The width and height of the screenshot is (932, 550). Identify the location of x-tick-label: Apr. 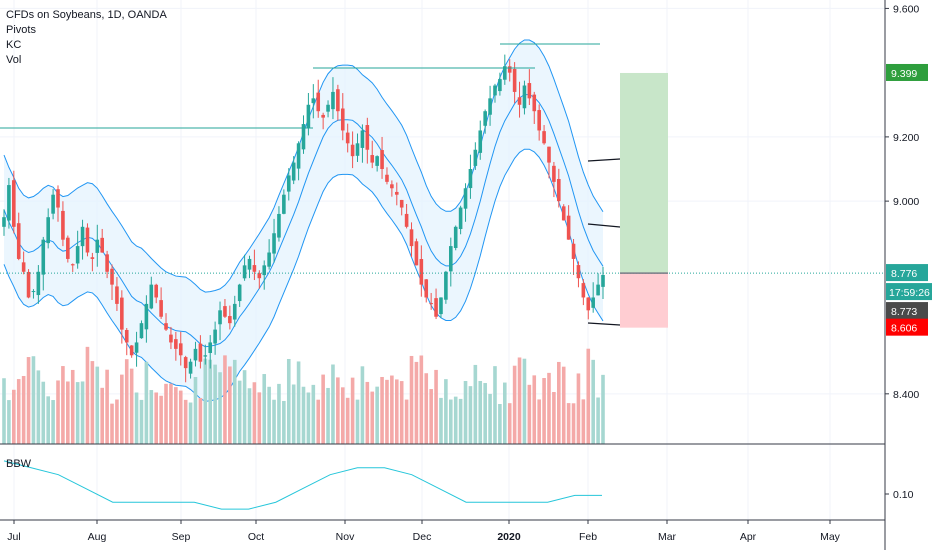
(748, 537).